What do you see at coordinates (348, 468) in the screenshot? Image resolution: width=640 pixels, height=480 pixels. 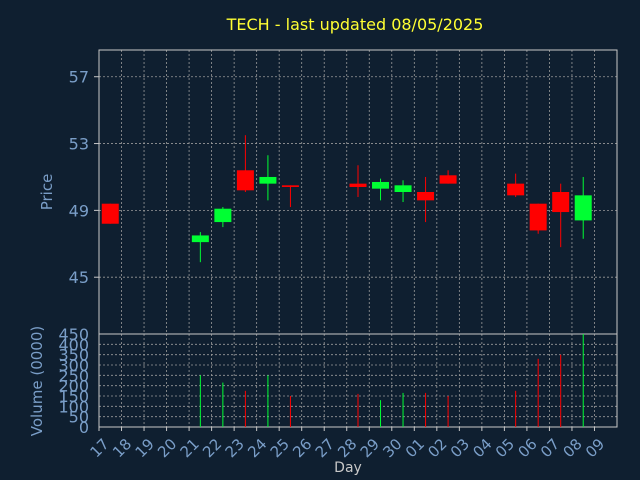 I see `x-axis-label: Day` at bounding box center [348, 468].